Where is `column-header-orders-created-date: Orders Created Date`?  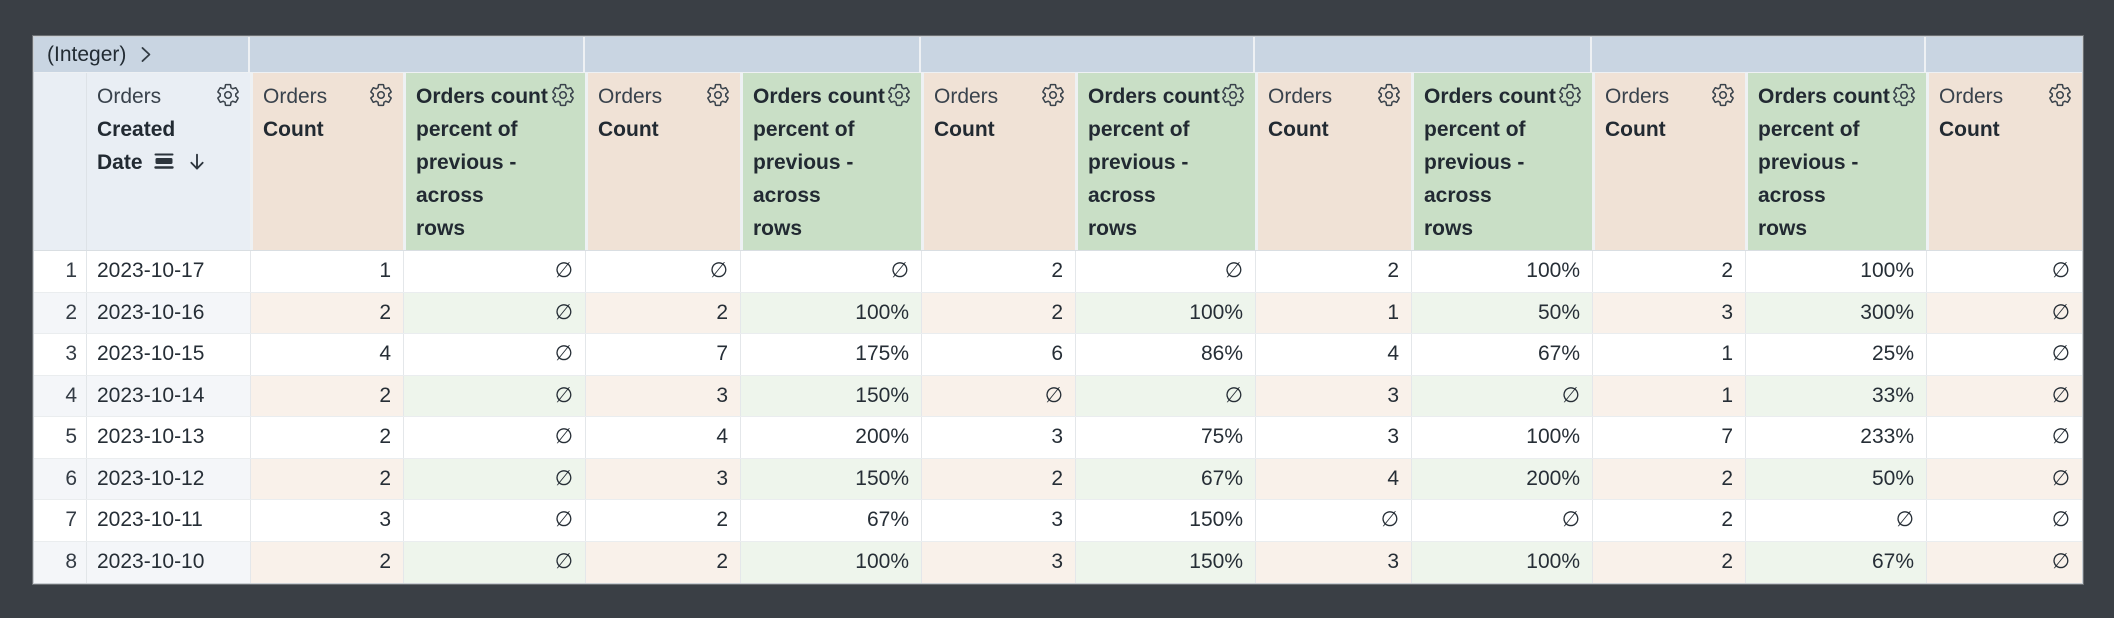 column-header-orders-created-date: Orders Created Date is located at coordinates (168, 161).